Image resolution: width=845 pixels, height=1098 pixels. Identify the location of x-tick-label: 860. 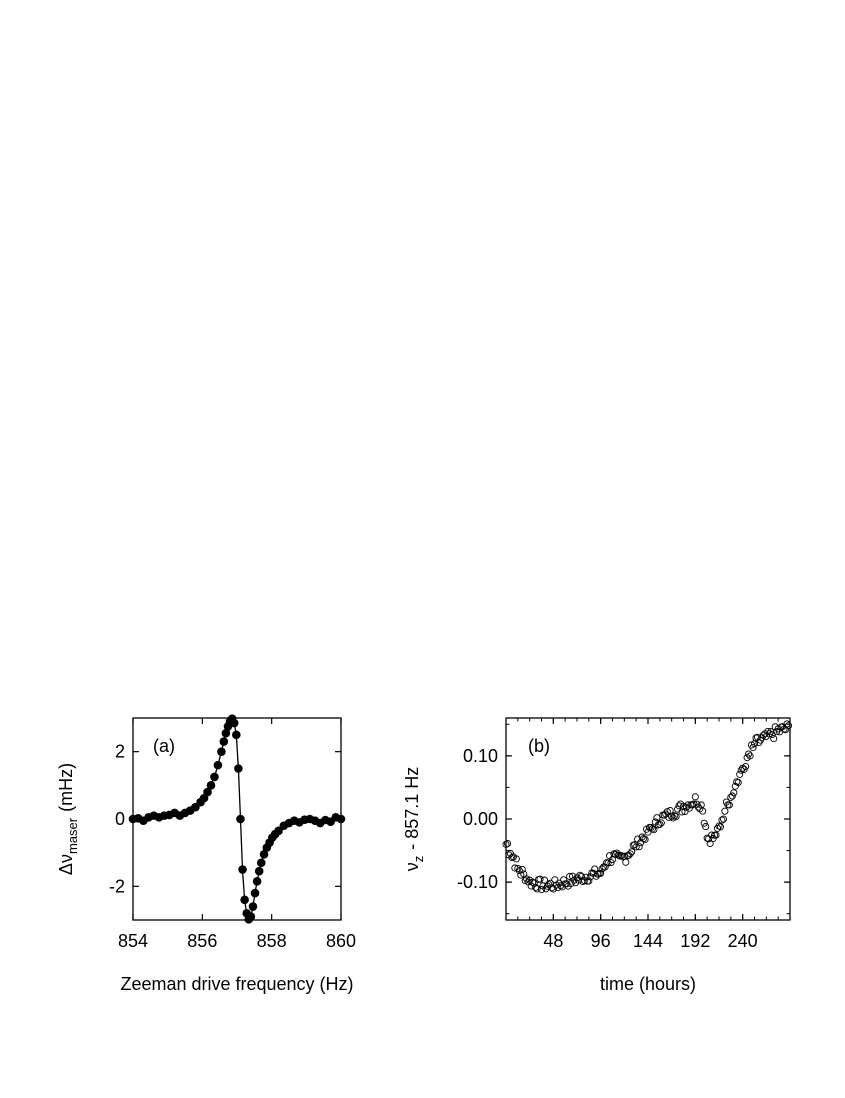
(341, 941).